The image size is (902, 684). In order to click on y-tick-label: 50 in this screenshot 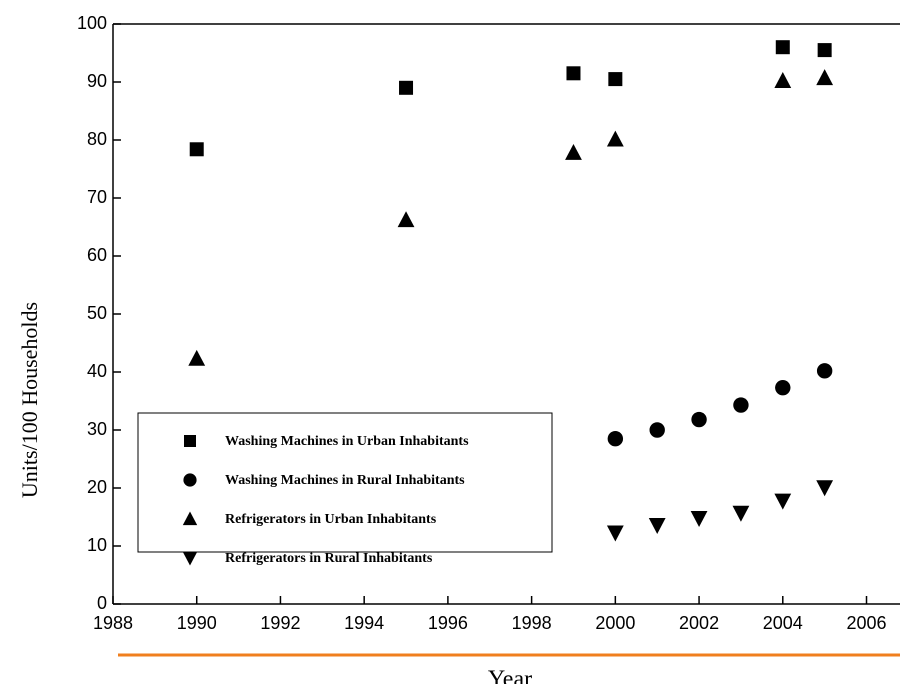, I will do `click(97, 313)`.